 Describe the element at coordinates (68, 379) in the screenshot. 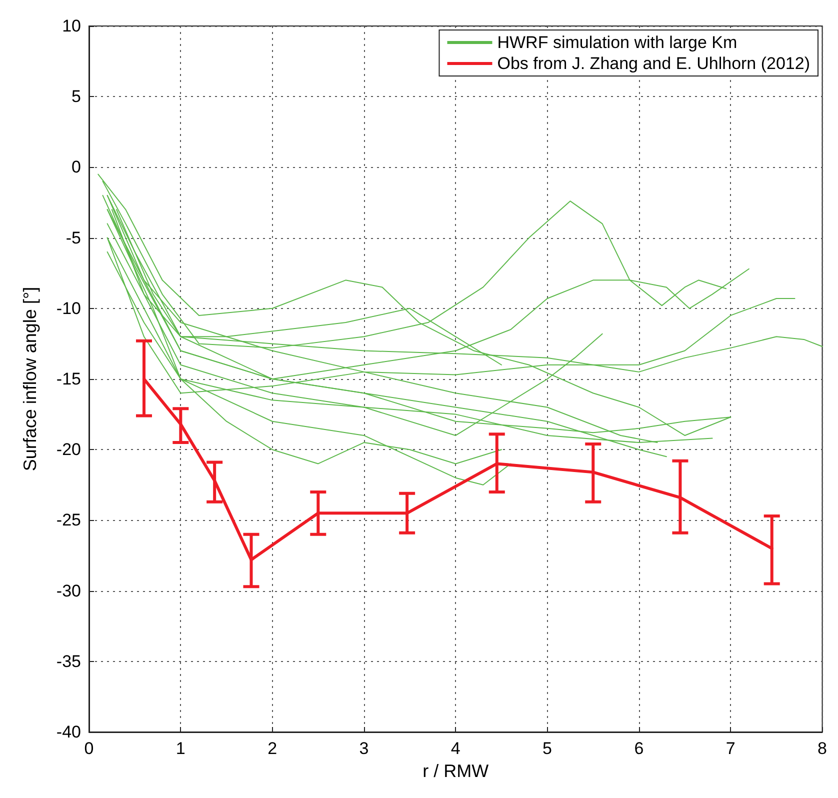

I see `y-tick-label: -15` at that location.